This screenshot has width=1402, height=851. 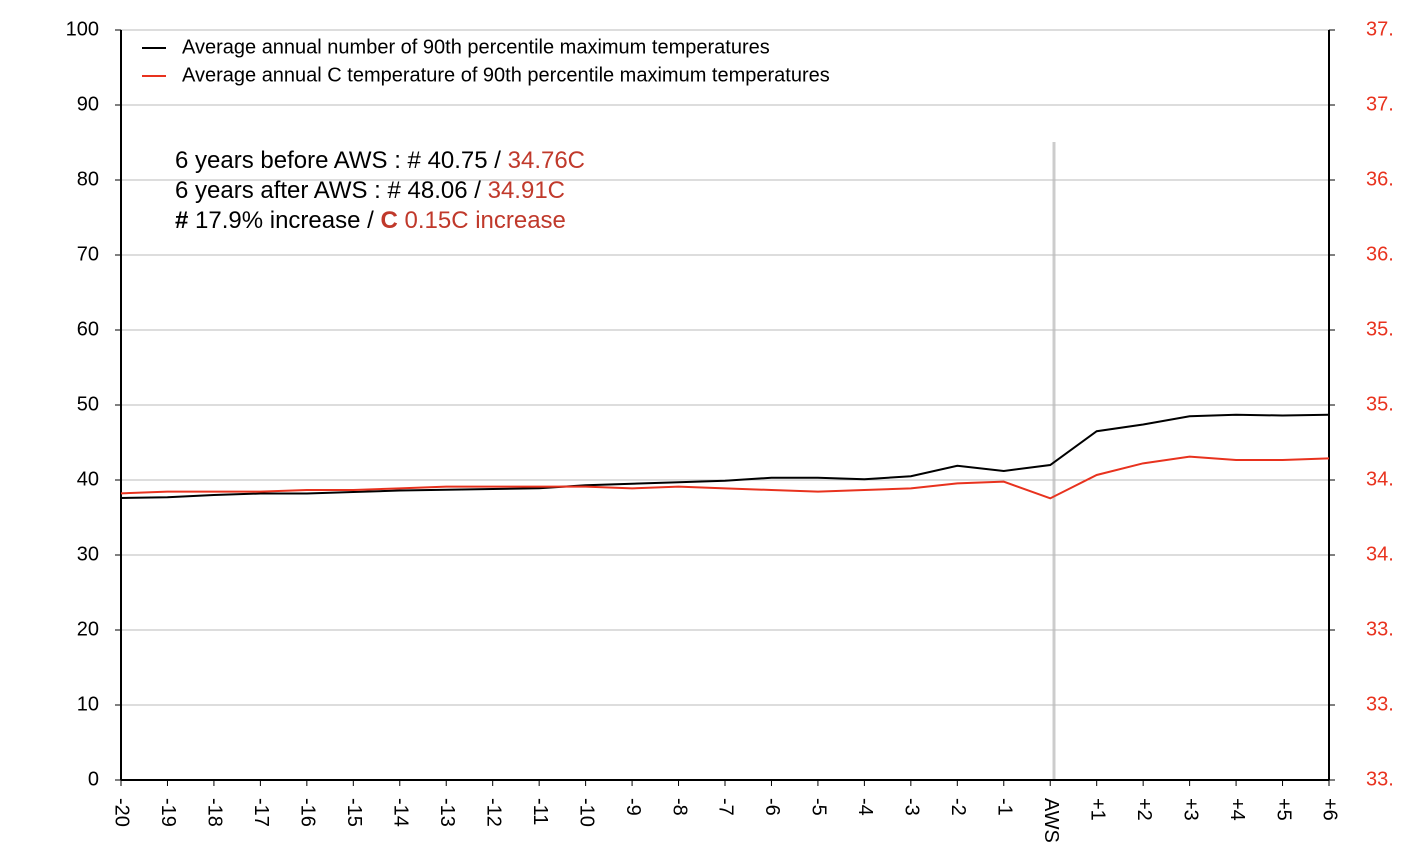 I want to click on x-tick-label: -11, so click(x=540, y=811).